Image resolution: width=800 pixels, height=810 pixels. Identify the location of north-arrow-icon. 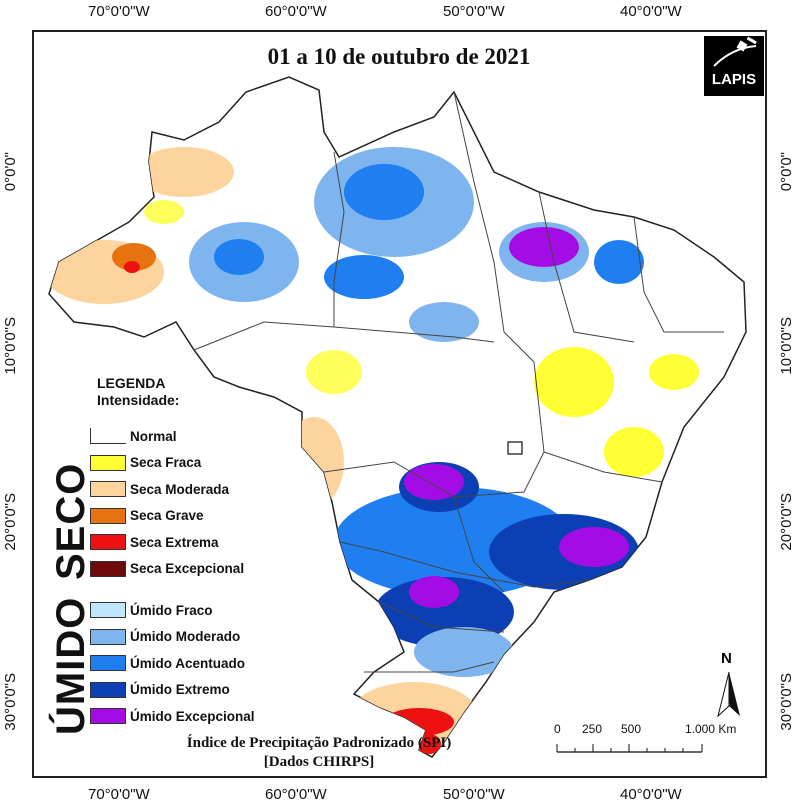
(728, 694).